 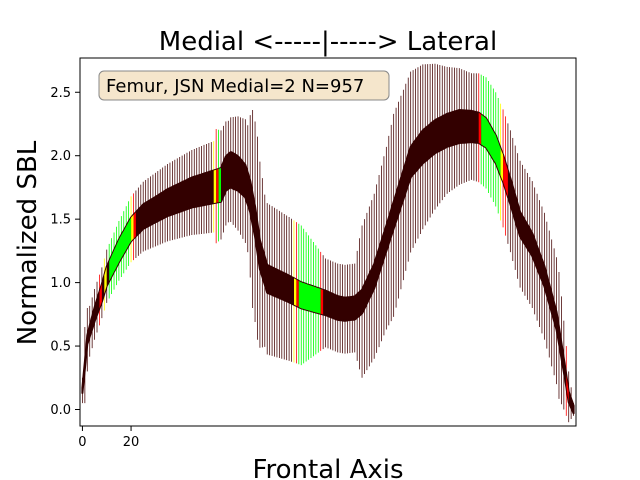 I want to click on x-axis-label: Frontal Axis, so click(x=327, y=467).